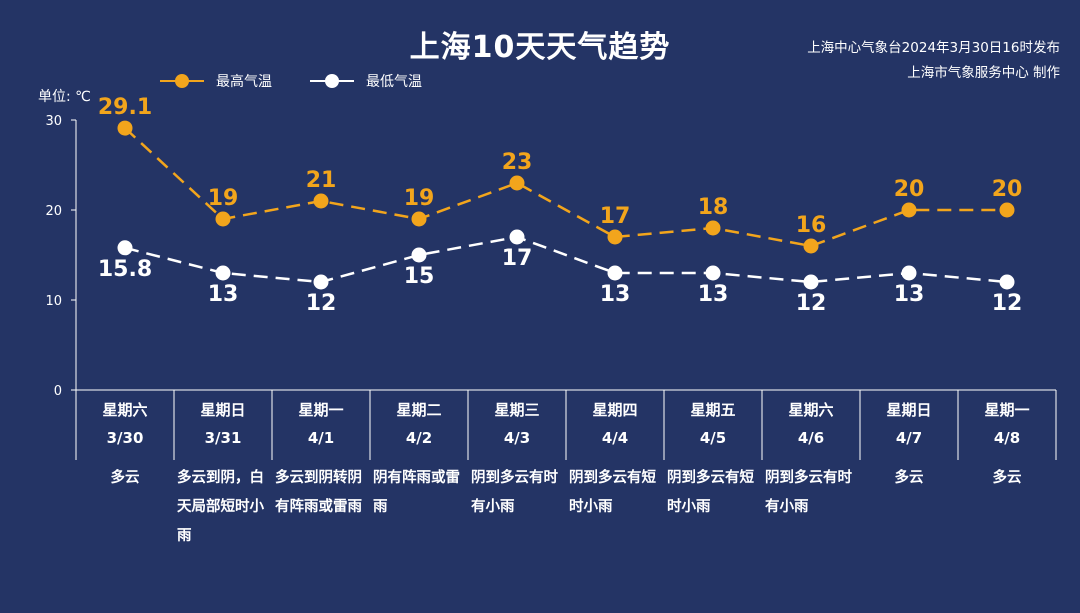  What do you see at coordinates (419, 410) in the screenshot?
I see `weekday-label: 星期二` at bounding box center [419, 410].